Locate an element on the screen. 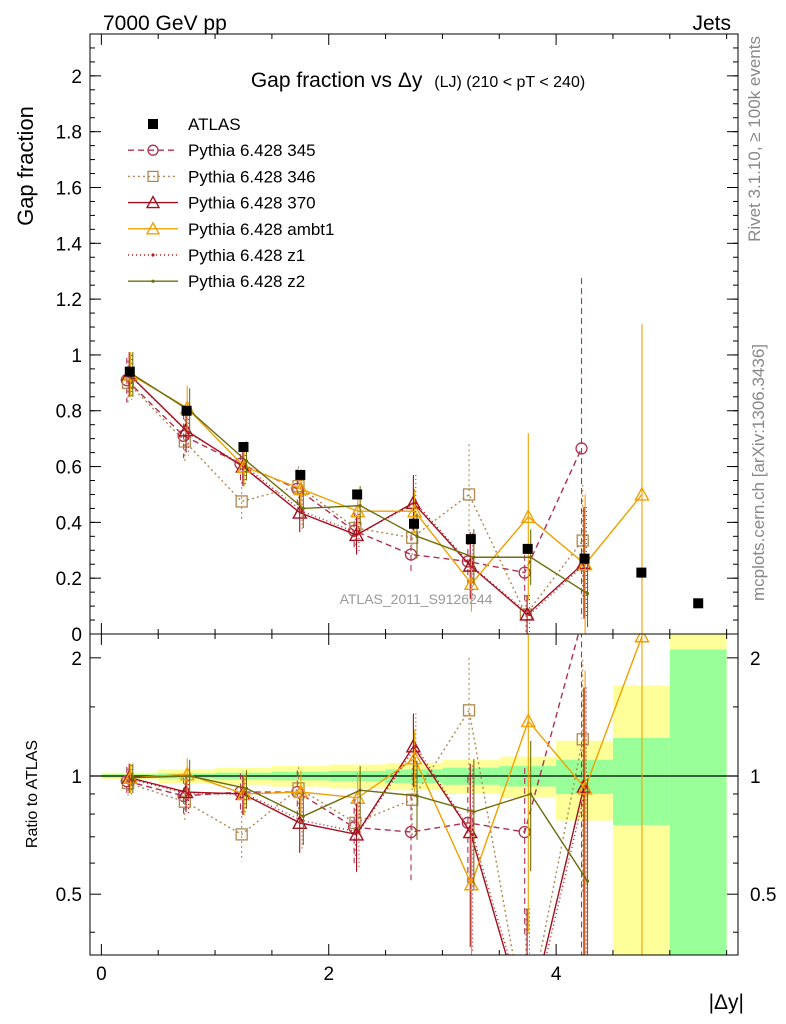  ratio-y-tick-label-right: 1 is located at coordinates (755, 777).